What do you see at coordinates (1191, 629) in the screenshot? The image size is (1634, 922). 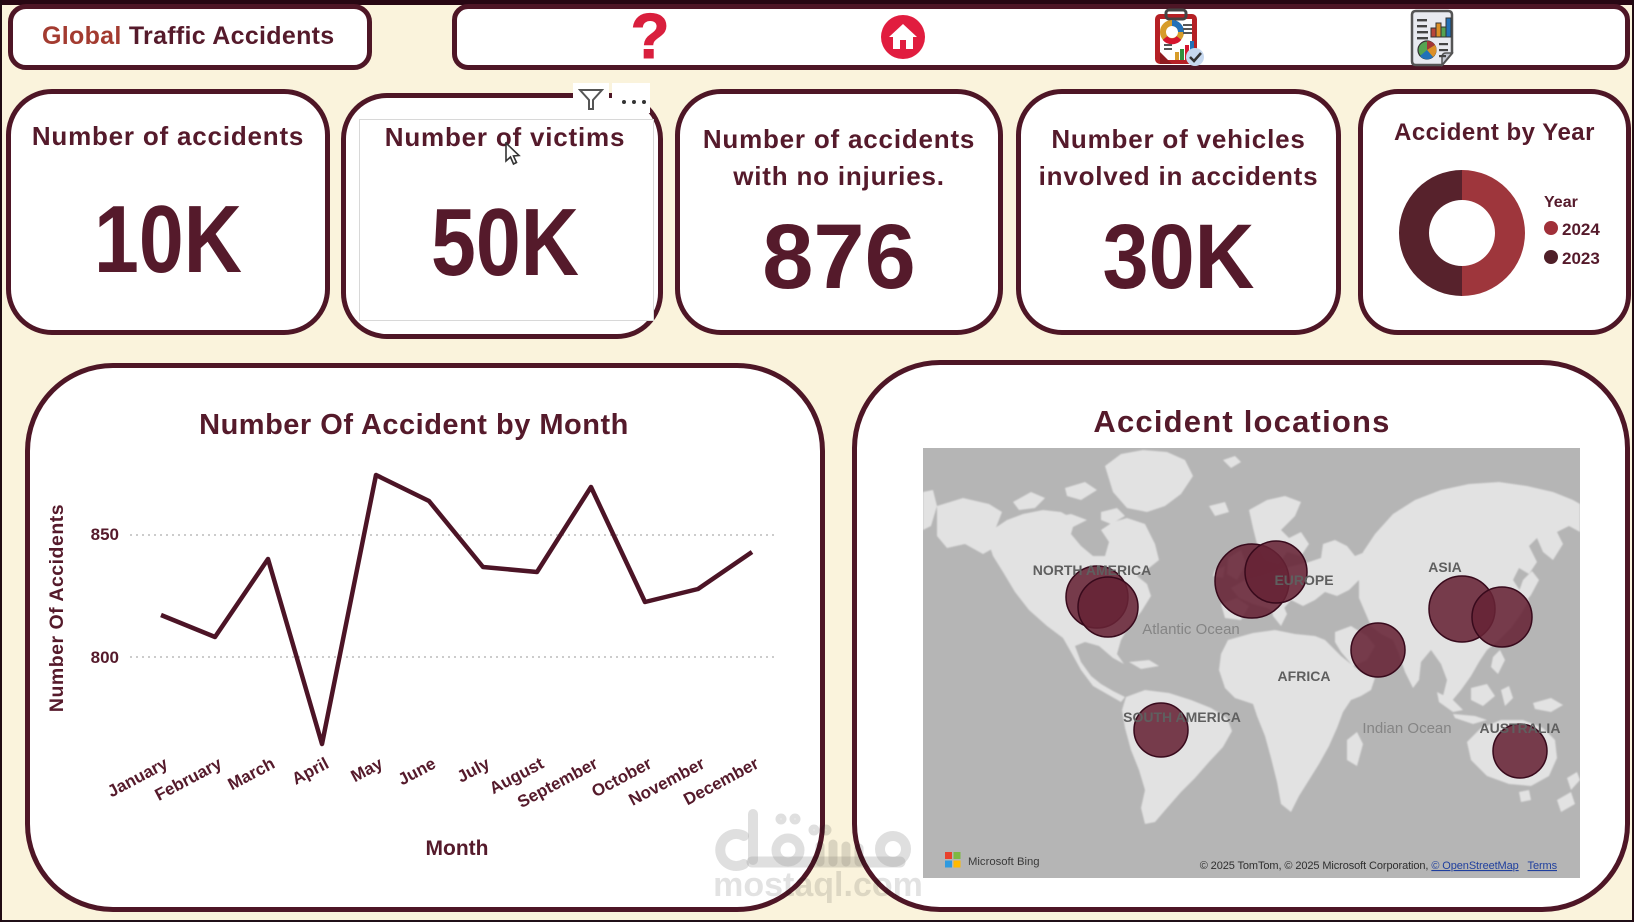 I see `svg-text: Atlantic Ocean` at bounding box center [1191, 629].